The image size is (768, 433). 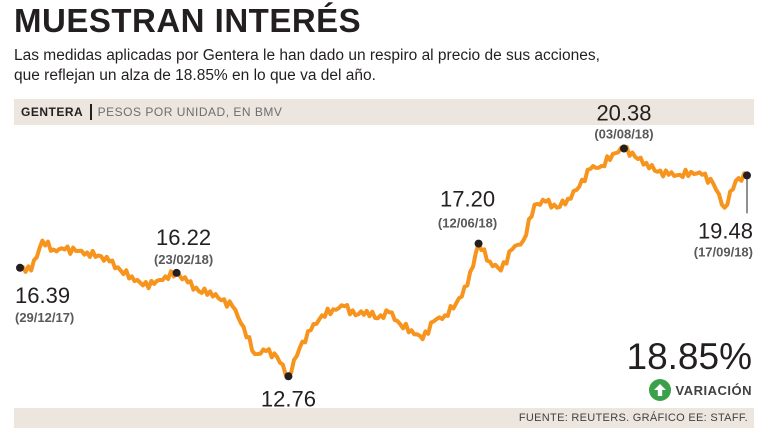 What do you see at coordinates (723, 251) in the screenshot?
I see `data-label-date: (17/09/18)` at bounding box center [723, 251].